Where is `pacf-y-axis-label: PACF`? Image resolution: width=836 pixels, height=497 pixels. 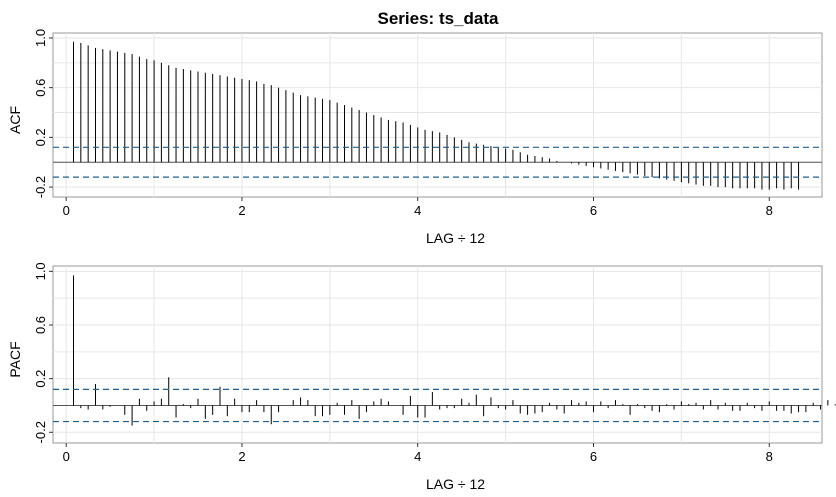 pacf-y-axis-label: PACF is located at coordinates (15, 359).